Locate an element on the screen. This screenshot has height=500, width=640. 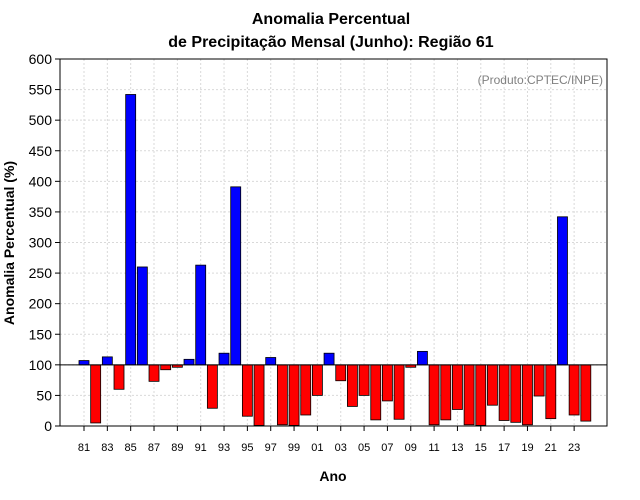
bar-1998 is located at coordinates (282, 395).